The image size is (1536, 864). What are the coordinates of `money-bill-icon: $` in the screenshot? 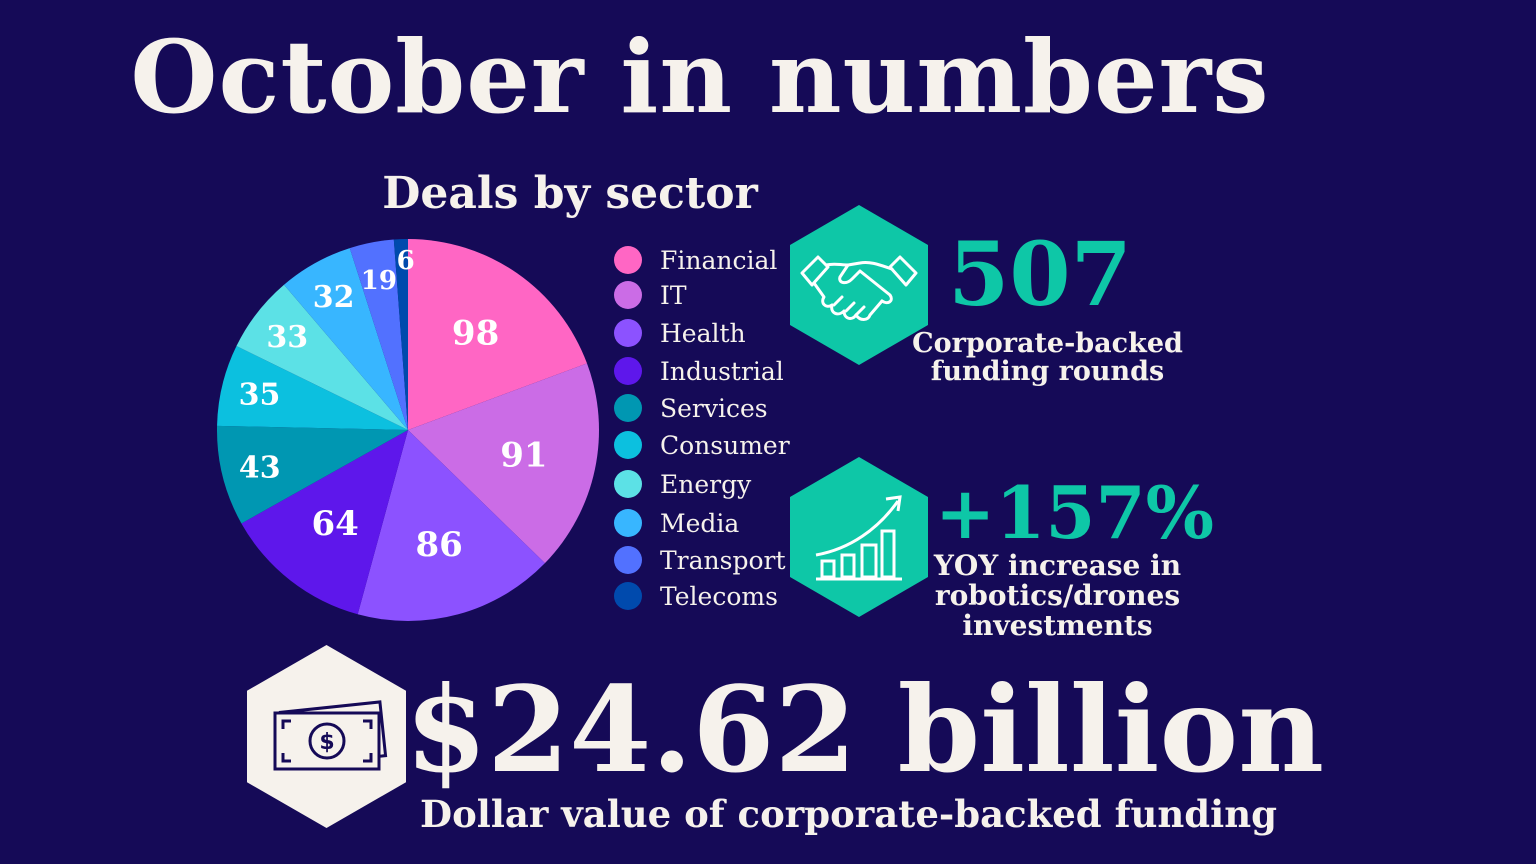 It's located at (330, 735).